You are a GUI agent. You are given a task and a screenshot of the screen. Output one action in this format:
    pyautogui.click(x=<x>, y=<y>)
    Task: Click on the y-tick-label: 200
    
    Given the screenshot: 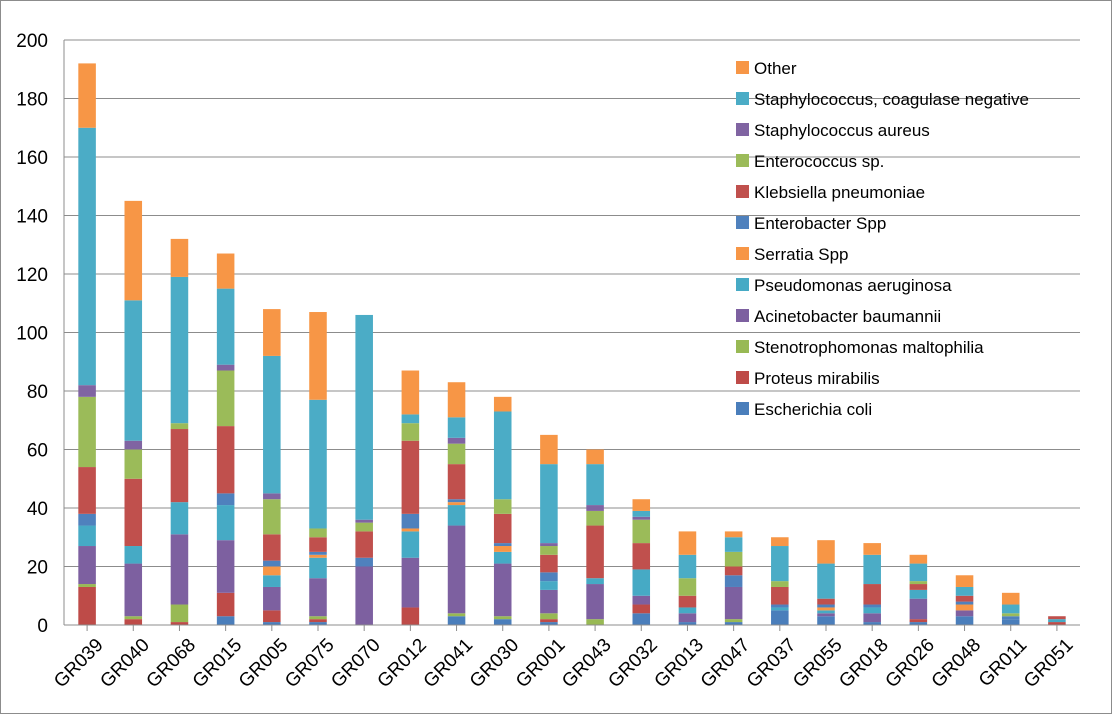 What is the action you would take?
    pyautogui.click(x=32, y=41)
    